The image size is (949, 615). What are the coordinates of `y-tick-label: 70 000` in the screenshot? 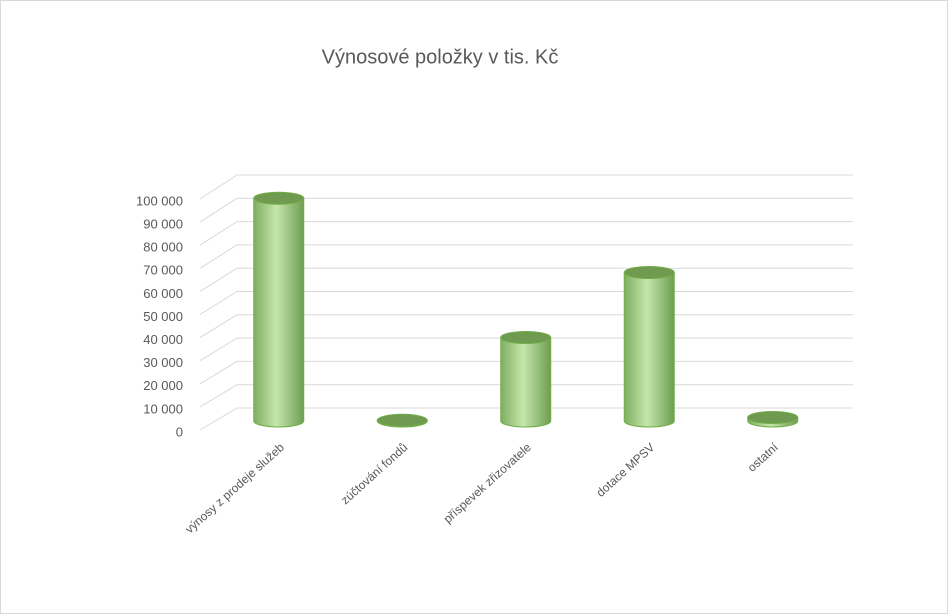 It's located at (163, 270).